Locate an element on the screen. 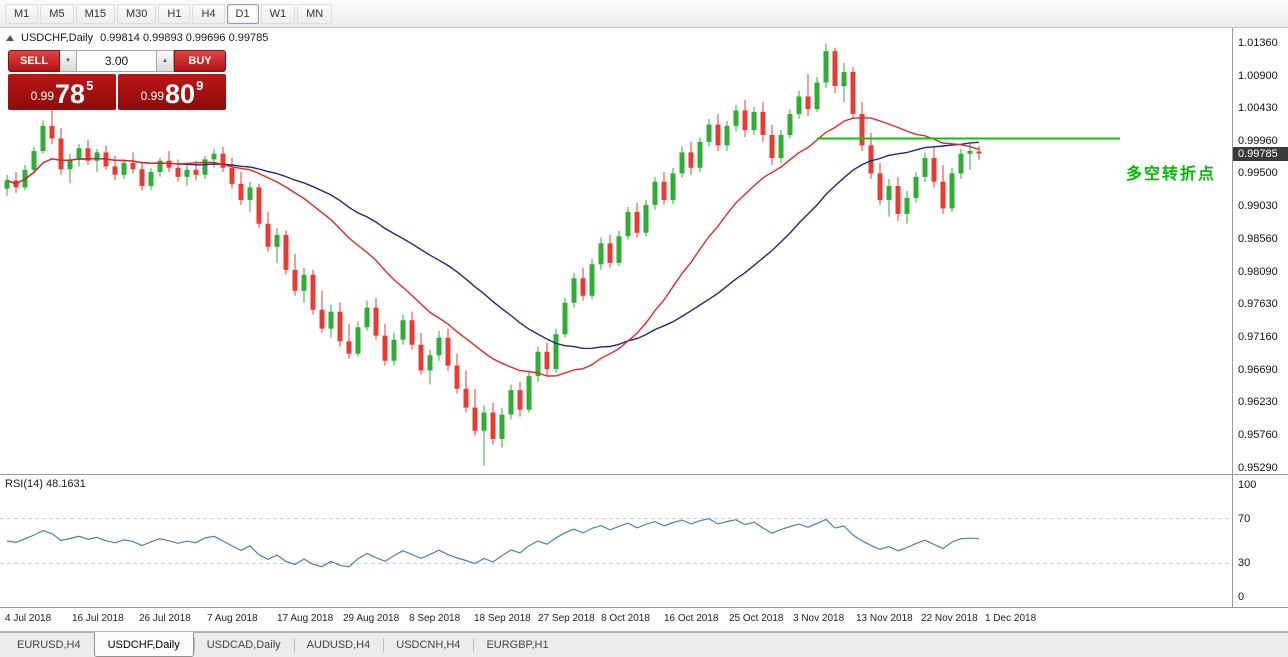 The width and height of the screenshot is (1288, 657). price-axis-label: 1.00900 is located at coordinates (1258, 75).